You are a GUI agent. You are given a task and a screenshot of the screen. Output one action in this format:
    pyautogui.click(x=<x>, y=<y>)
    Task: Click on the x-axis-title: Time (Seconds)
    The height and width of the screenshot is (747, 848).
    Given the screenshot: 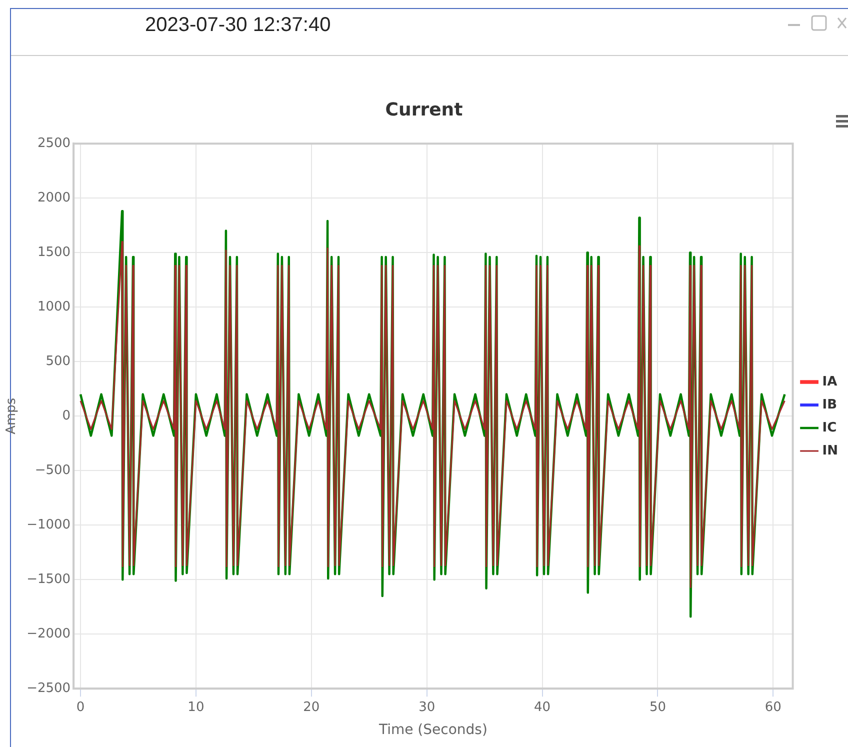 What is the action you would take?
    pyautogui.click(x=433, y=730)
    